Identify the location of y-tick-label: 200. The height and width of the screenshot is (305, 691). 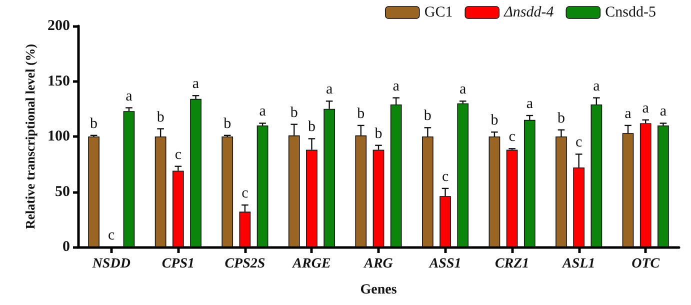
(59, 26).